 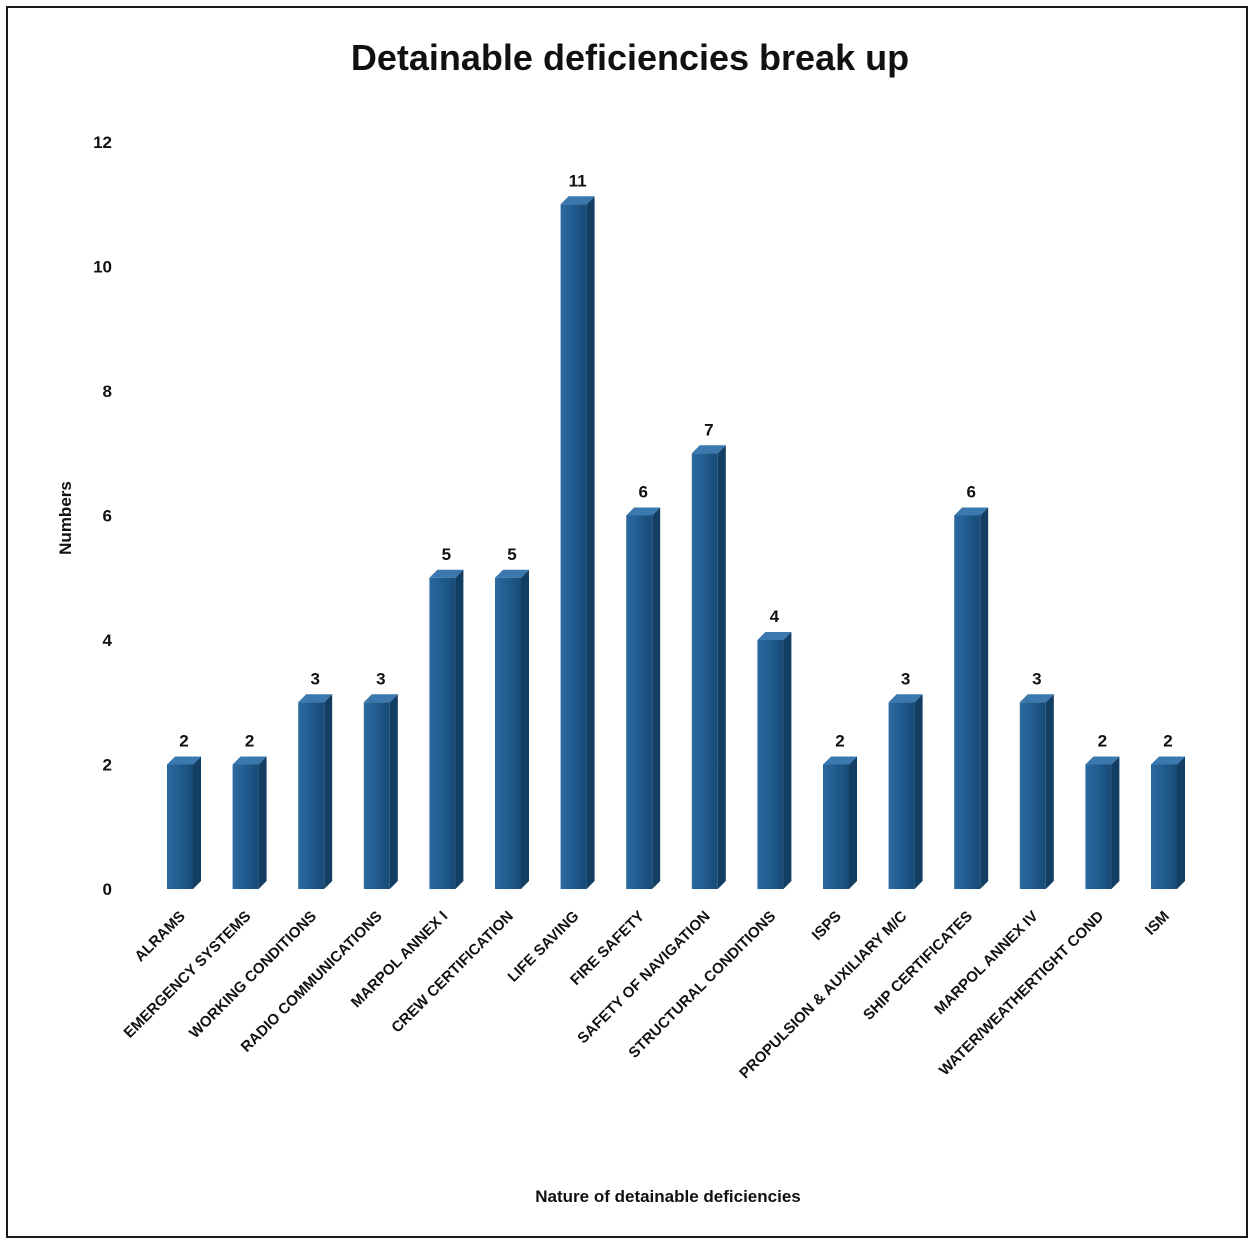 What do you see at coordinates (107, 391) in the screenshot?
I see `y-tick-label: 8` at bounding box center [107, 391].